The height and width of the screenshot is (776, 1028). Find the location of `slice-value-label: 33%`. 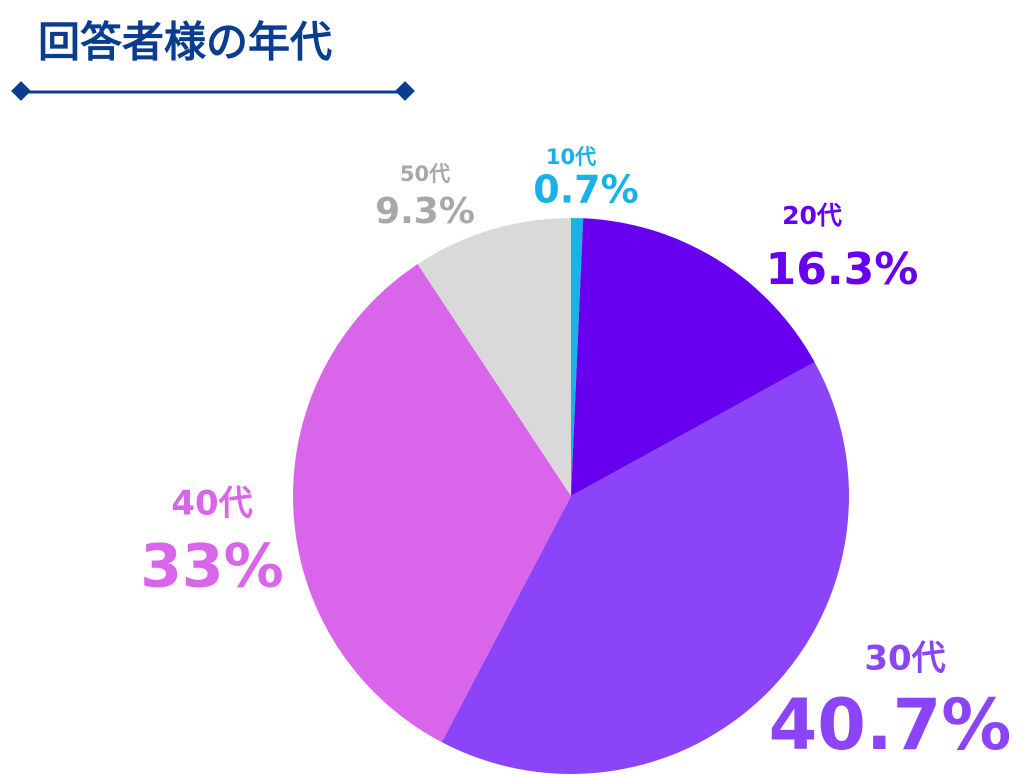

slice-value-label: 33% is located at coordinates (212, 567).